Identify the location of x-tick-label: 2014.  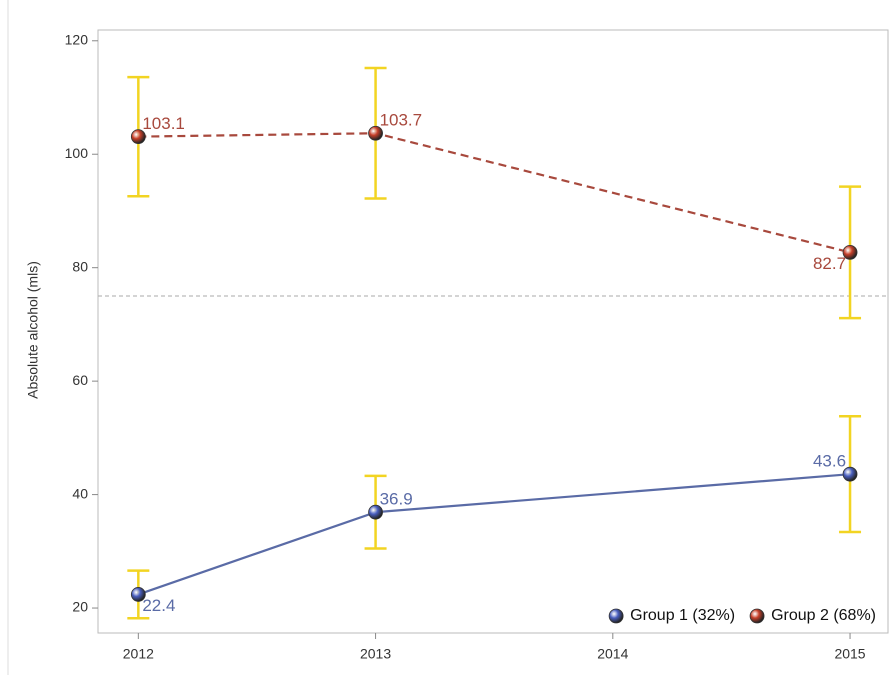
(612, 654).